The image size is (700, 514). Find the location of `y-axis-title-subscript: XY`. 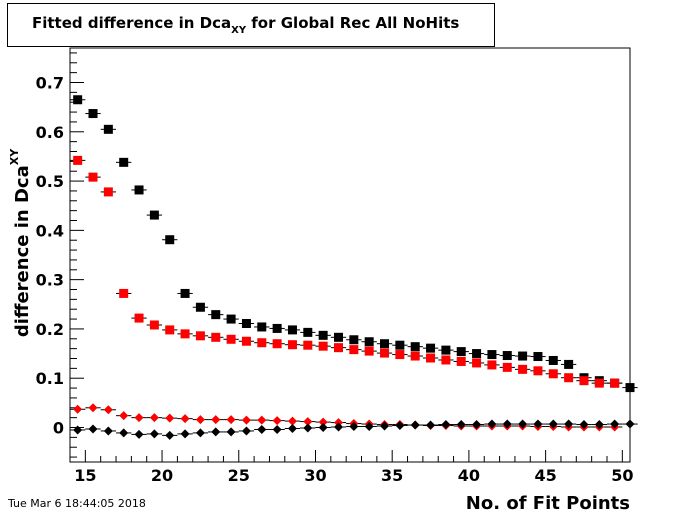

y-axis-title-subscript: XY is located at coordinates (14, 156).